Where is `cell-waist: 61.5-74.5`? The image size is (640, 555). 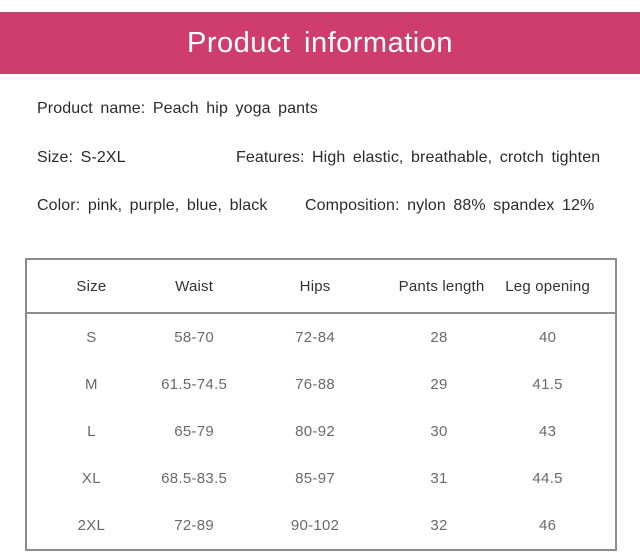 cell-waist: 61.5-74.5 is located at coordinates (194, 384).